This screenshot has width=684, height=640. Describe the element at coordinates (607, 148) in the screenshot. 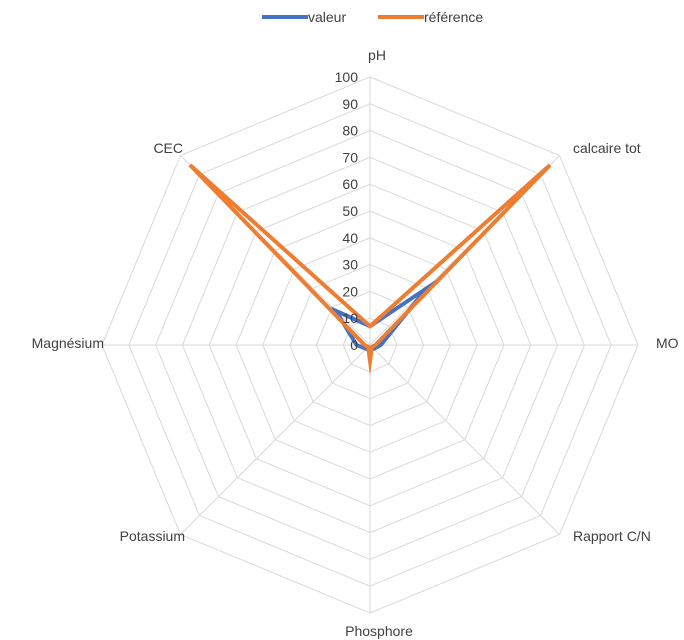

I see `category-label: calcaire tot` at that location.